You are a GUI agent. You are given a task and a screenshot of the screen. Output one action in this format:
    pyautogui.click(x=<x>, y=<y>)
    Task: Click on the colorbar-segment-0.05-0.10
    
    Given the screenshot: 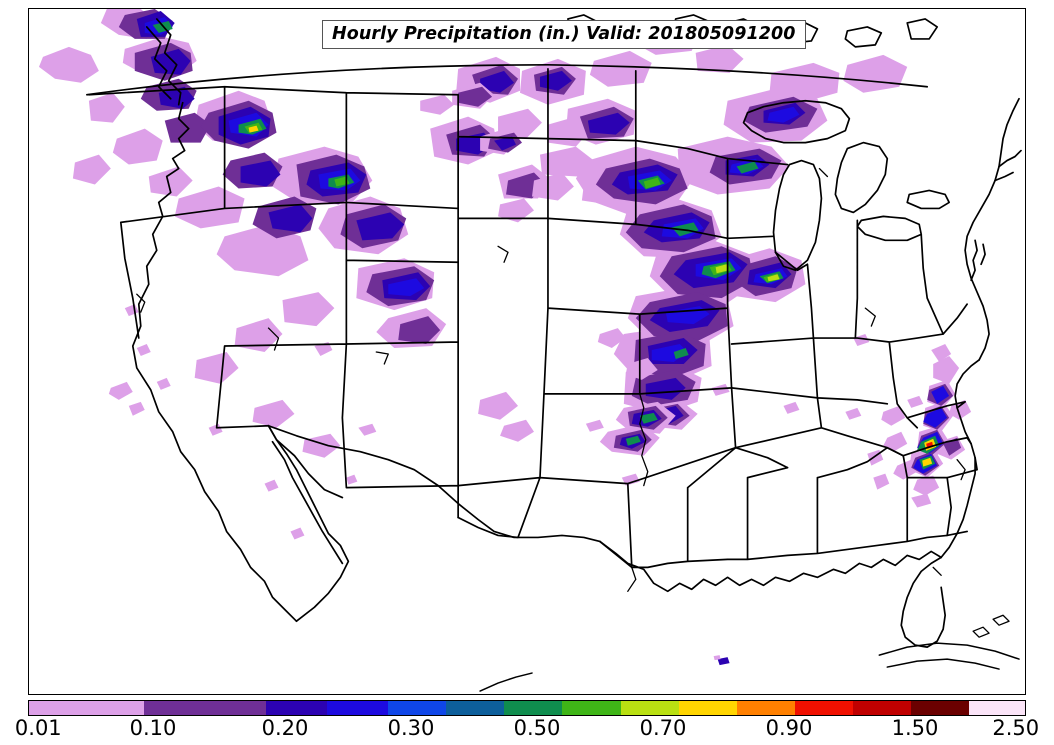 What is the action you would take?
    pyautogui.click(x=205, y=708)
    